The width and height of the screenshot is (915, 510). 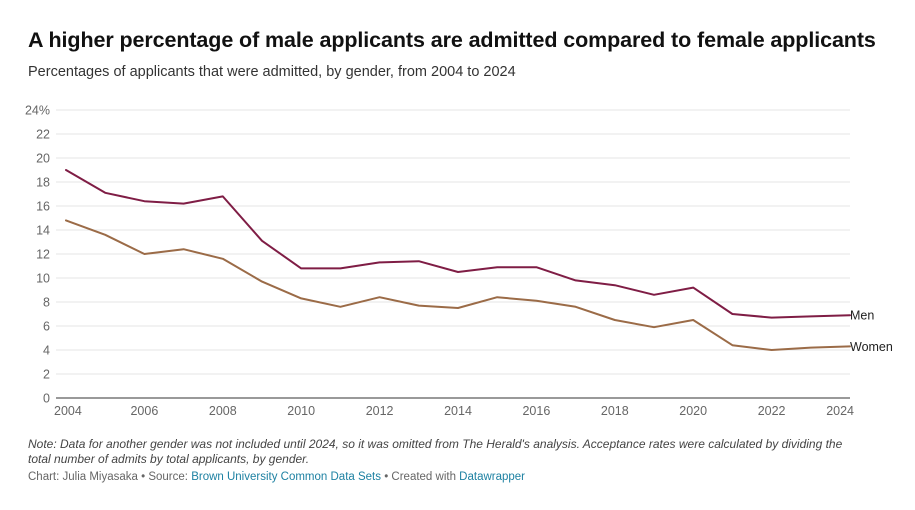 I want to click on x-tick-label: 2018, so click(x=615, y=411).